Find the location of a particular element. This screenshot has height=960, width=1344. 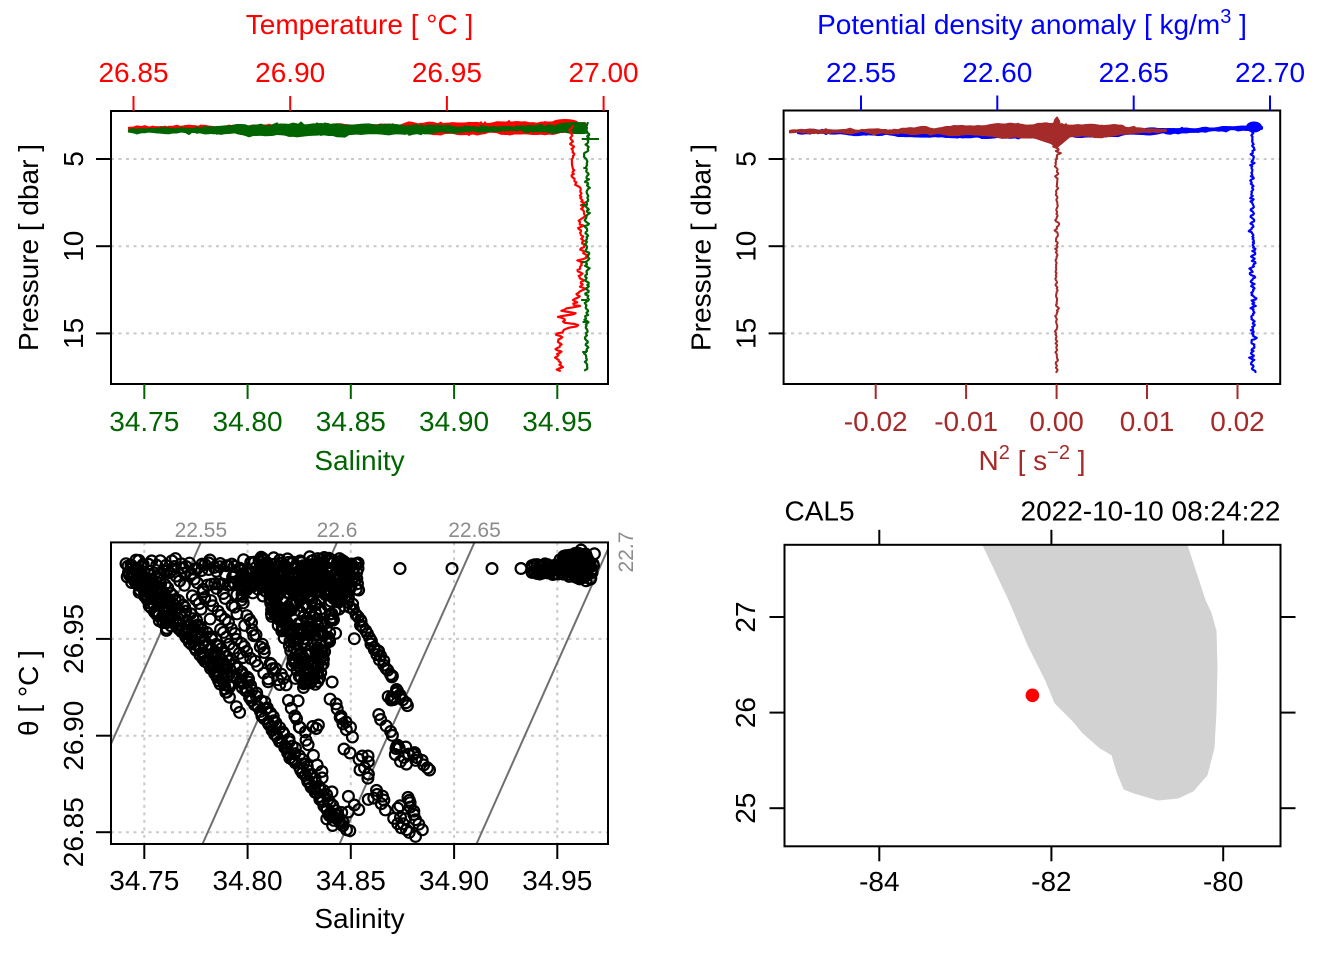

svg-text: 22.7 is located at coordinates (626, 552).